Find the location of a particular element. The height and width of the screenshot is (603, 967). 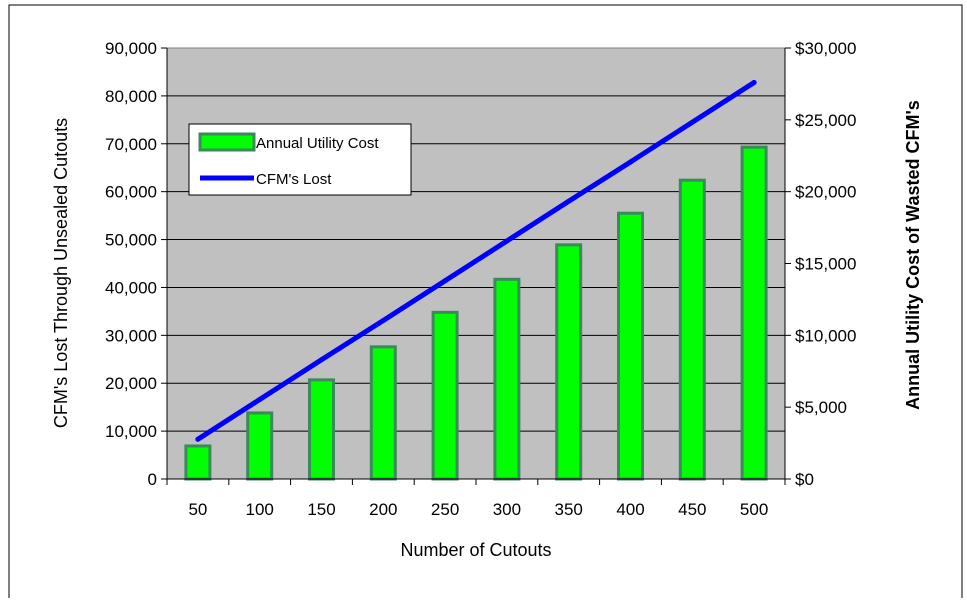

x-tick-label: 150 is located at coordinates (321, 509).